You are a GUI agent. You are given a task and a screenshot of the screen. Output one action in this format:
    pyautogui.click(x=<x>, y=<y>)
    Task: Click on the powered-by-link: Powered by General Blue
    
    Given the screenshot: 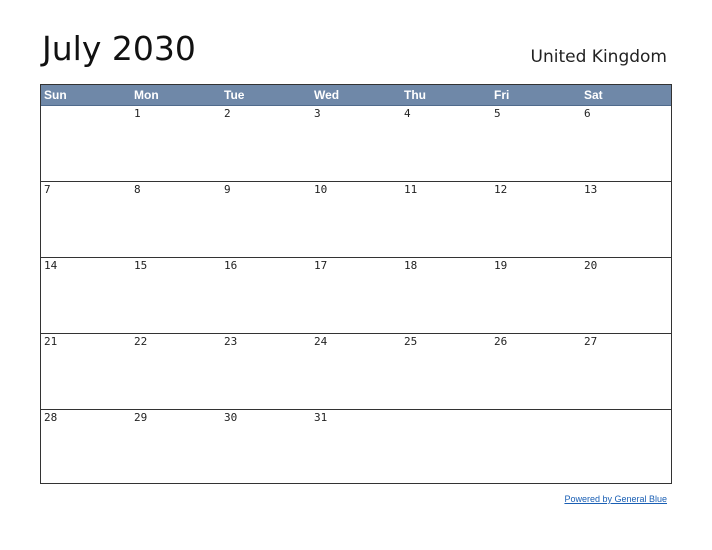 What is the action you would take?
    pyautogui.click(x=615, y=499)
    